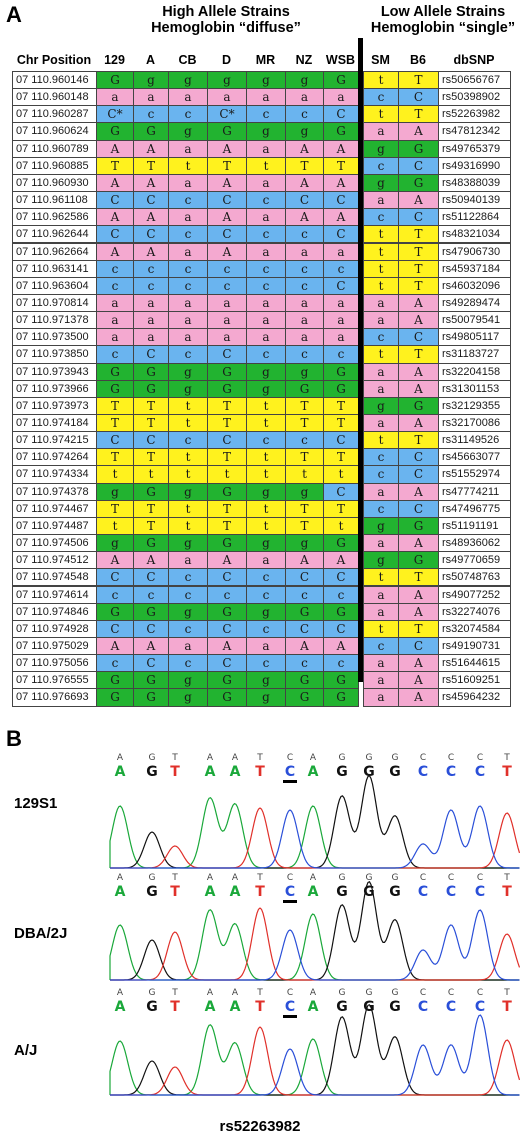 This screenshot has height=1146, width=520. I want to click on dbsnp-id-cell: rs32074584, so click(474, 628).